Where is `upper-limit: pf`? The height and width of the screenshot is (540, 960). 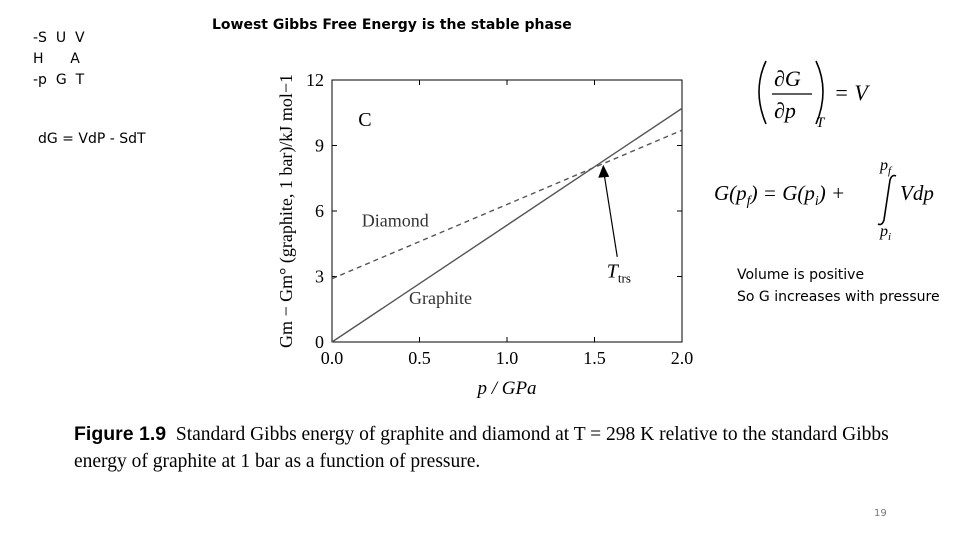
upper-limit: pf is located at coordinates (886, 167).